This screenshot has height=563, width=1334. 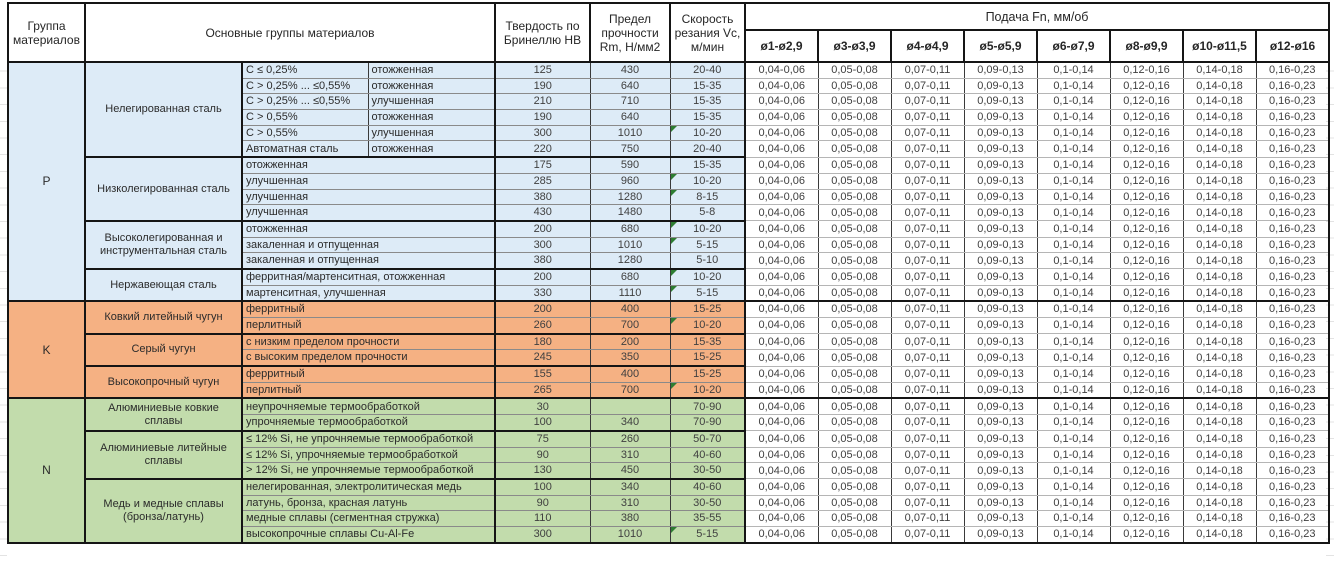 I want to click on cell-material-desc: неупрочняемые термообработкой, so click(x=368, y=406).